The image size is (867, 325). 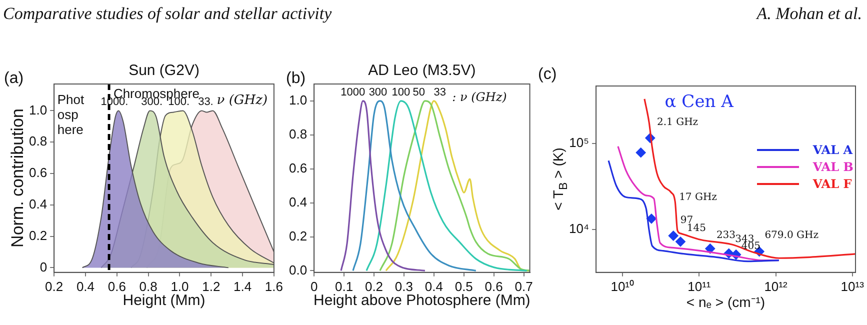 What do you see at coordinates (422, 70) in the screenshot?
I see `chart-title: AD Leo (M3.5V)` at bounding box center [422, 70].